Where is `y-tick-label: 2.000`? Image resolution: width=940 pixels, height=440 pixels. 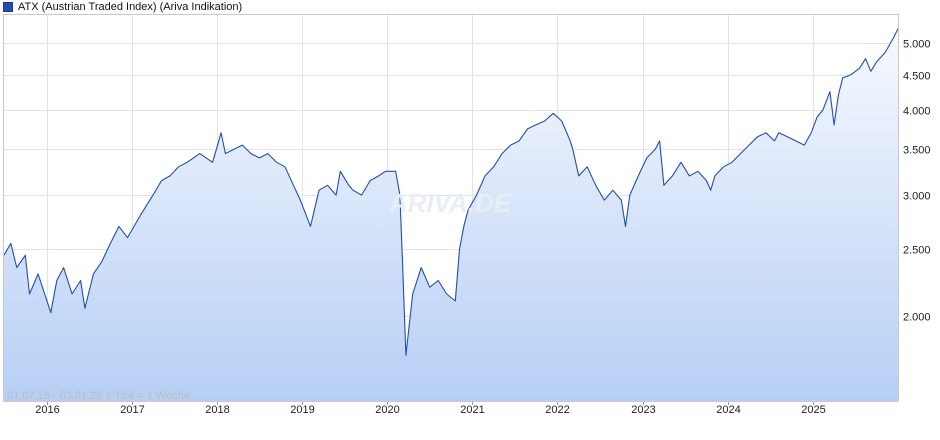
y-tick-label: 2.000 is located at coordinates (917, 318).